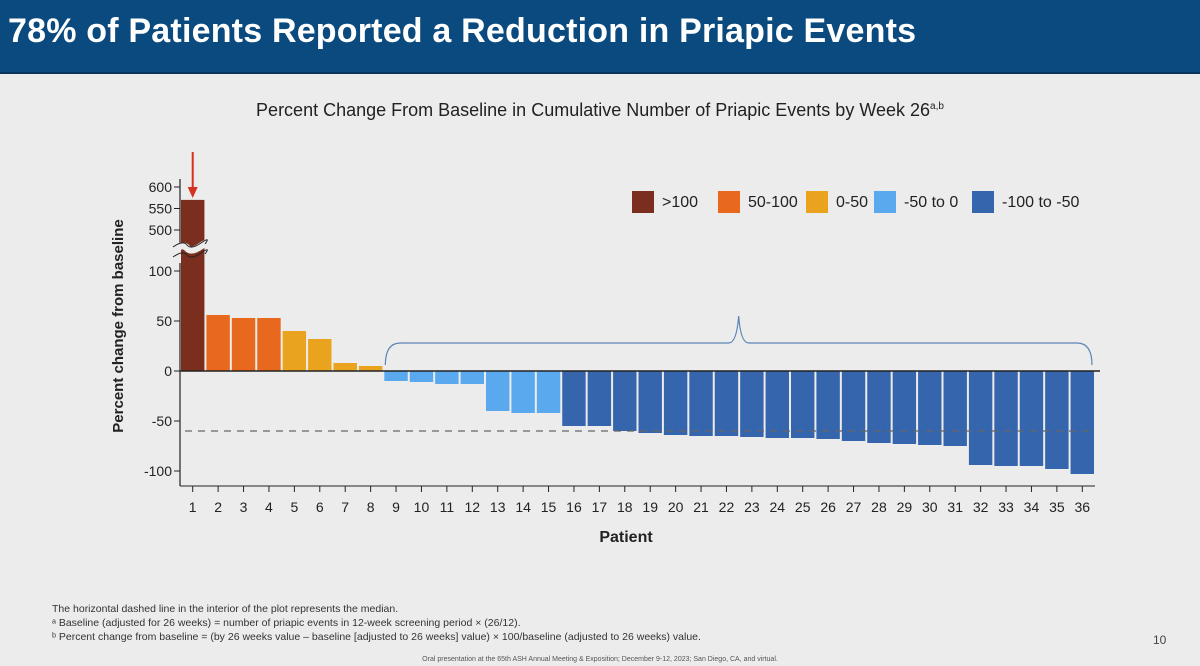 This screenshot has width=1200, height=666. I want to click on x-tick-label: 20, so click(676, 507).